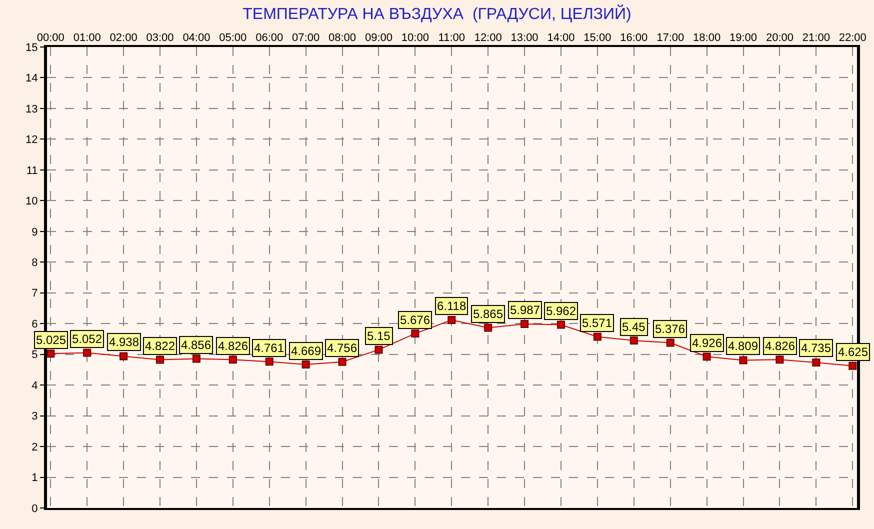 The width and height of the screenshot is (874, 529). Describe the element at coordinates (816, 348) in the screenshot. I see `data-label: 4.735` at that location.